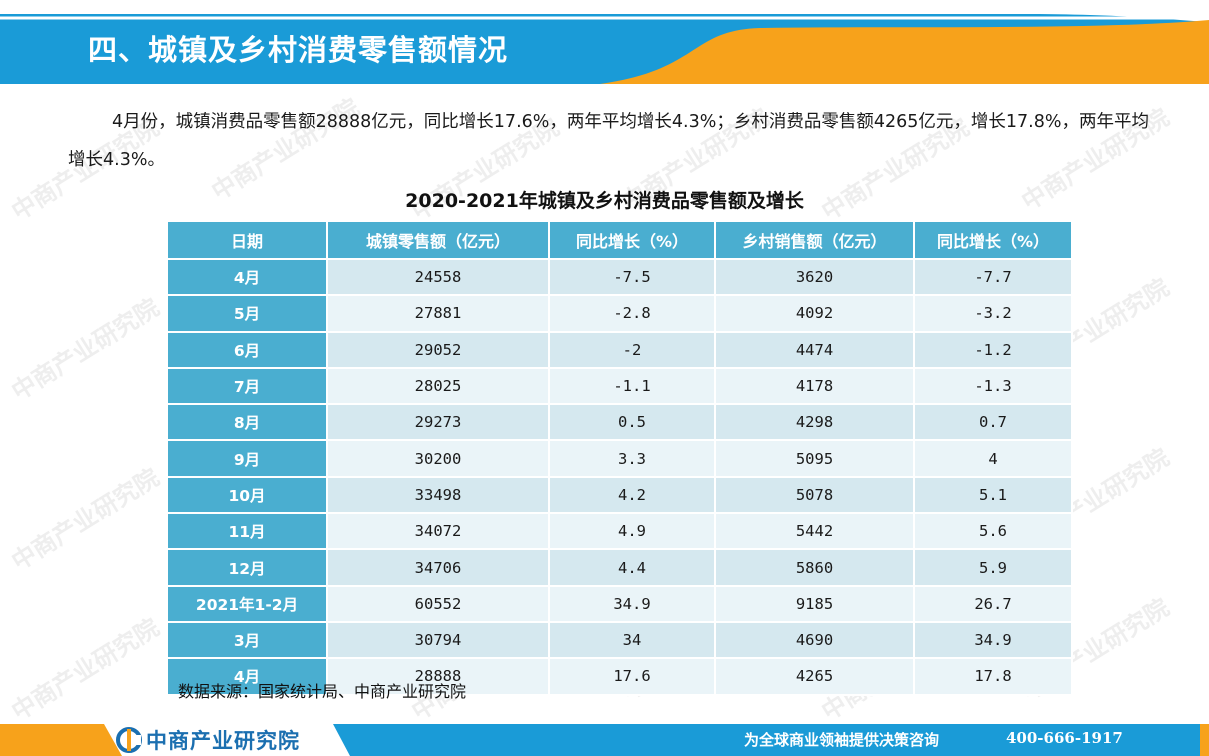 The height and width of the screenshot is (756, 1209). What do you see at coordinates (814, 458) in the screenshot?
I see `cell-rural-sales: 5095` at bounding box center [814, 458].